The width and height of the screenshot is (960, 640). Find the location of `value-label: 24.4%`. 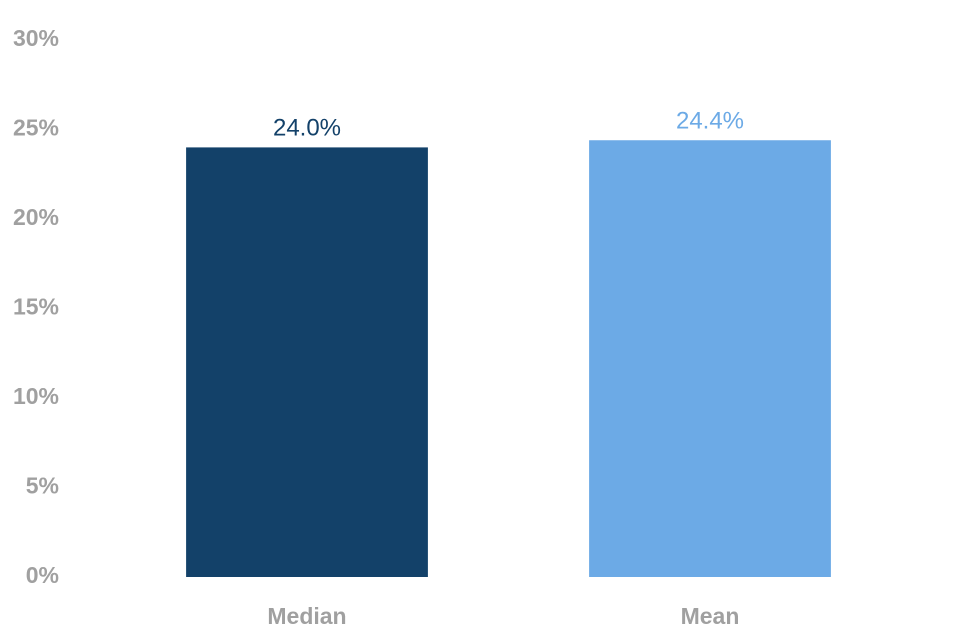

value-label: 24.4% is located at coordinates (710, 121).